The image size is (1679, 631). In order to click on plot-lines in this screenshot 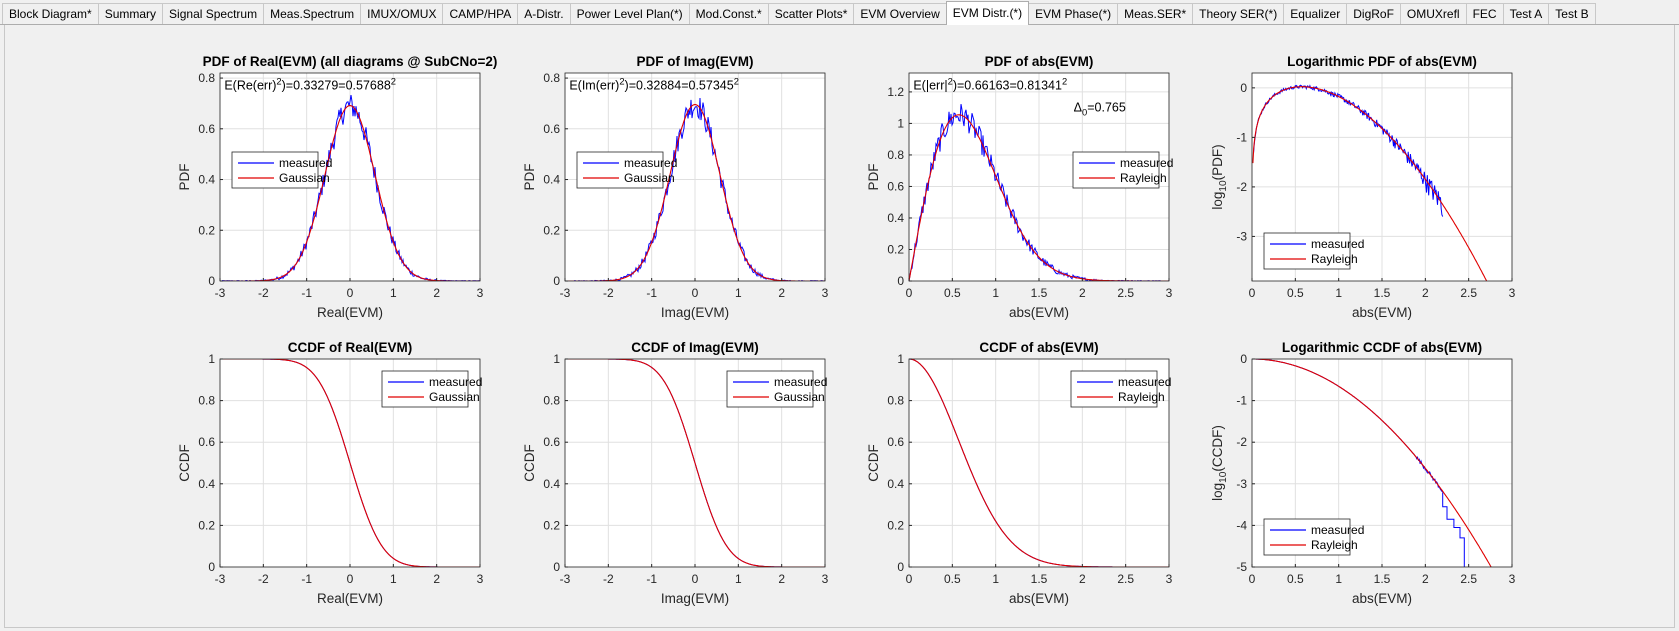, I will do `click(1039, 463)`.